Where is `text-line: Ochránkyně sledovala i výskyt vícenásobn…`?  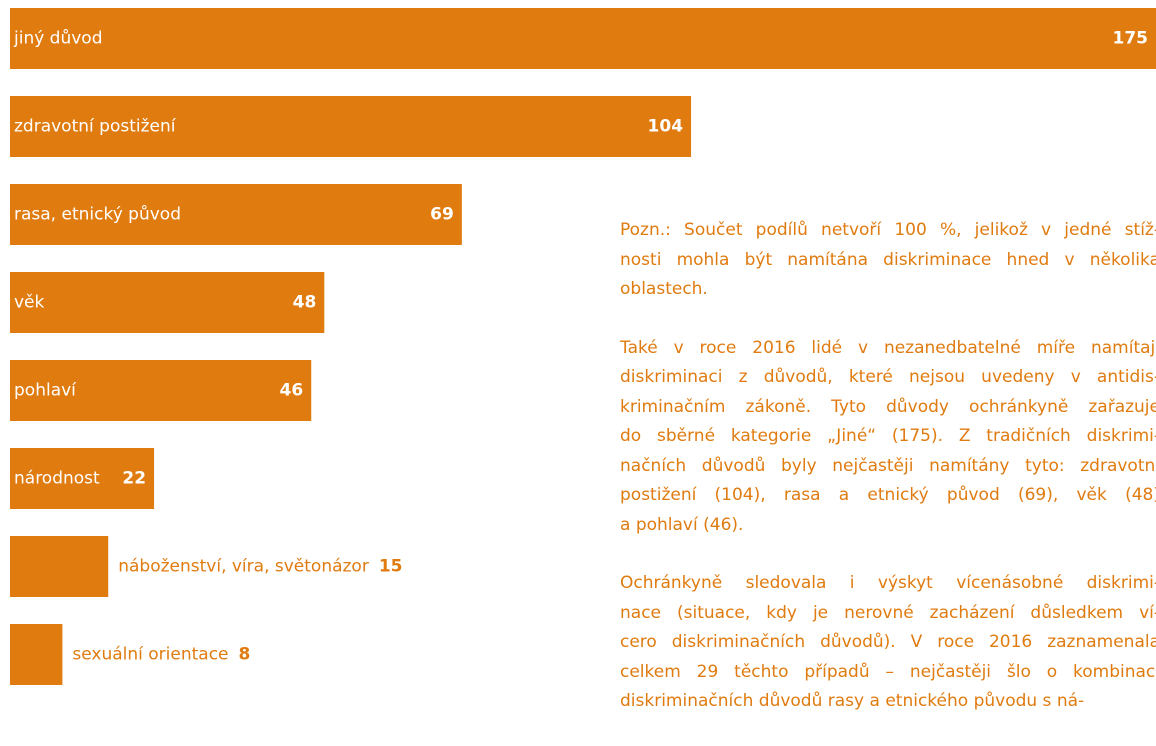
text-line: Ochránkyně sledovala i výskyt vícenásobn… is located at coordinates (888, 583).